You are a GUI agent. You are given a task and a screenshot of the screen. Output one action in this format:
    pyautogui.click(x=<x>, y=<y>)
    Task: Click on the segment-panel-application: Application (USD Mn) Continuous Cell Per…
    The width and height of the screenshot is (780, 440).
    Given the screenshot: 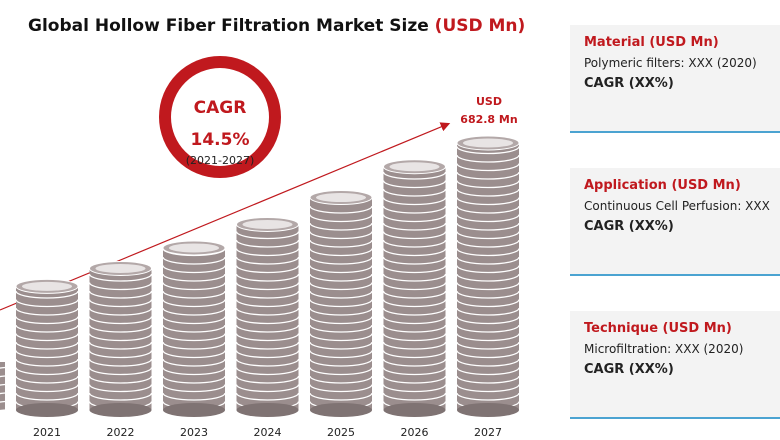 What is the action you would take?
    pyautogui.click(x=675, y=222)
    